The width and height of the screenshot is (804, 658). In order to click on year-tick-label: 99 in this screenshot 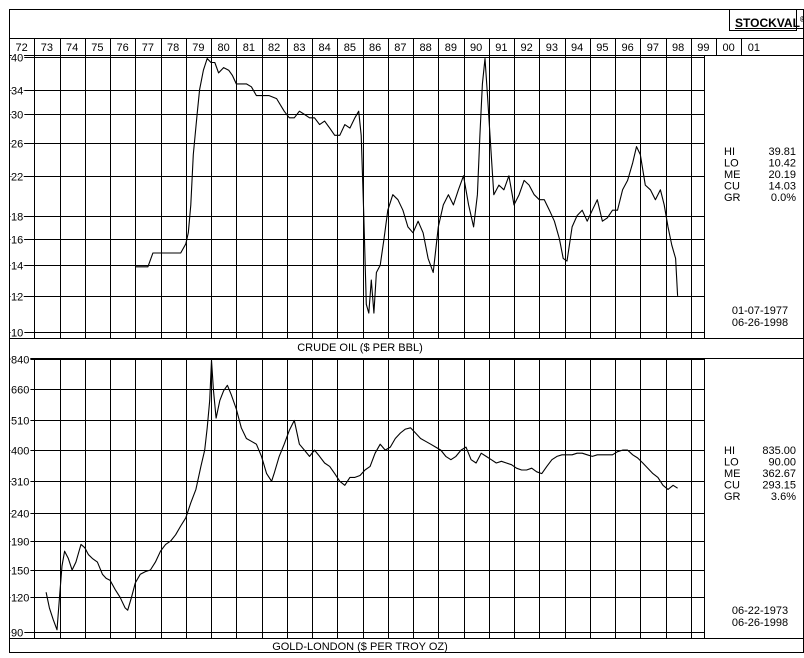, I will do `click(703, 48)`.